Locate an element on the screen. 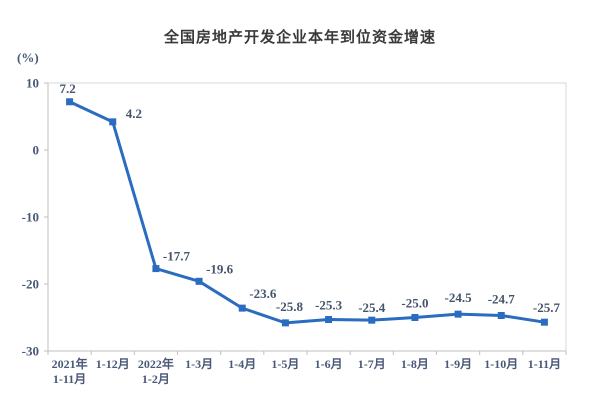 This screenshot has height=412, width=600. y-tick-label: 10 is located at coordinates (32, 83).